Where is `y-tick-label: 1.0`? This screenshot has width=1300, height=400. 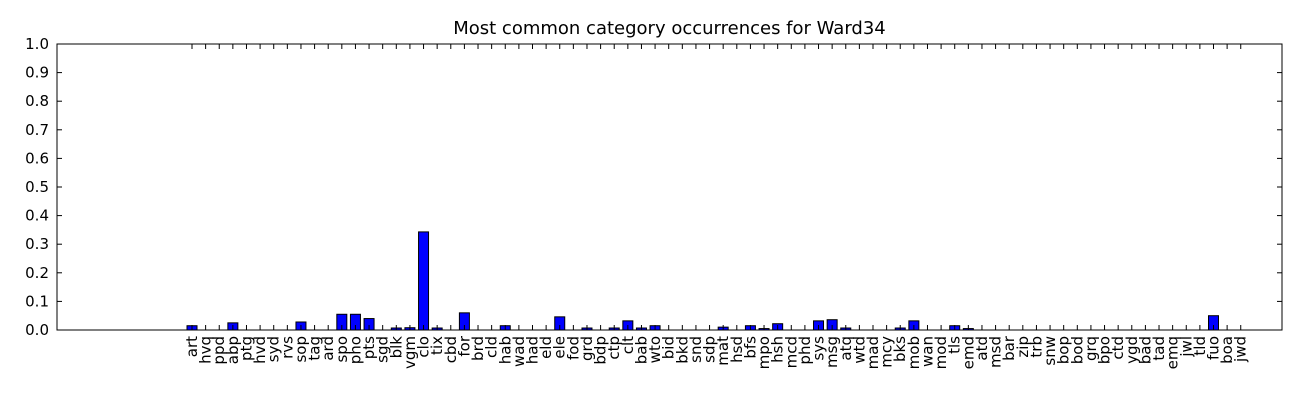
y-tick-label: 1.0 is located at coordinates (37, 44).